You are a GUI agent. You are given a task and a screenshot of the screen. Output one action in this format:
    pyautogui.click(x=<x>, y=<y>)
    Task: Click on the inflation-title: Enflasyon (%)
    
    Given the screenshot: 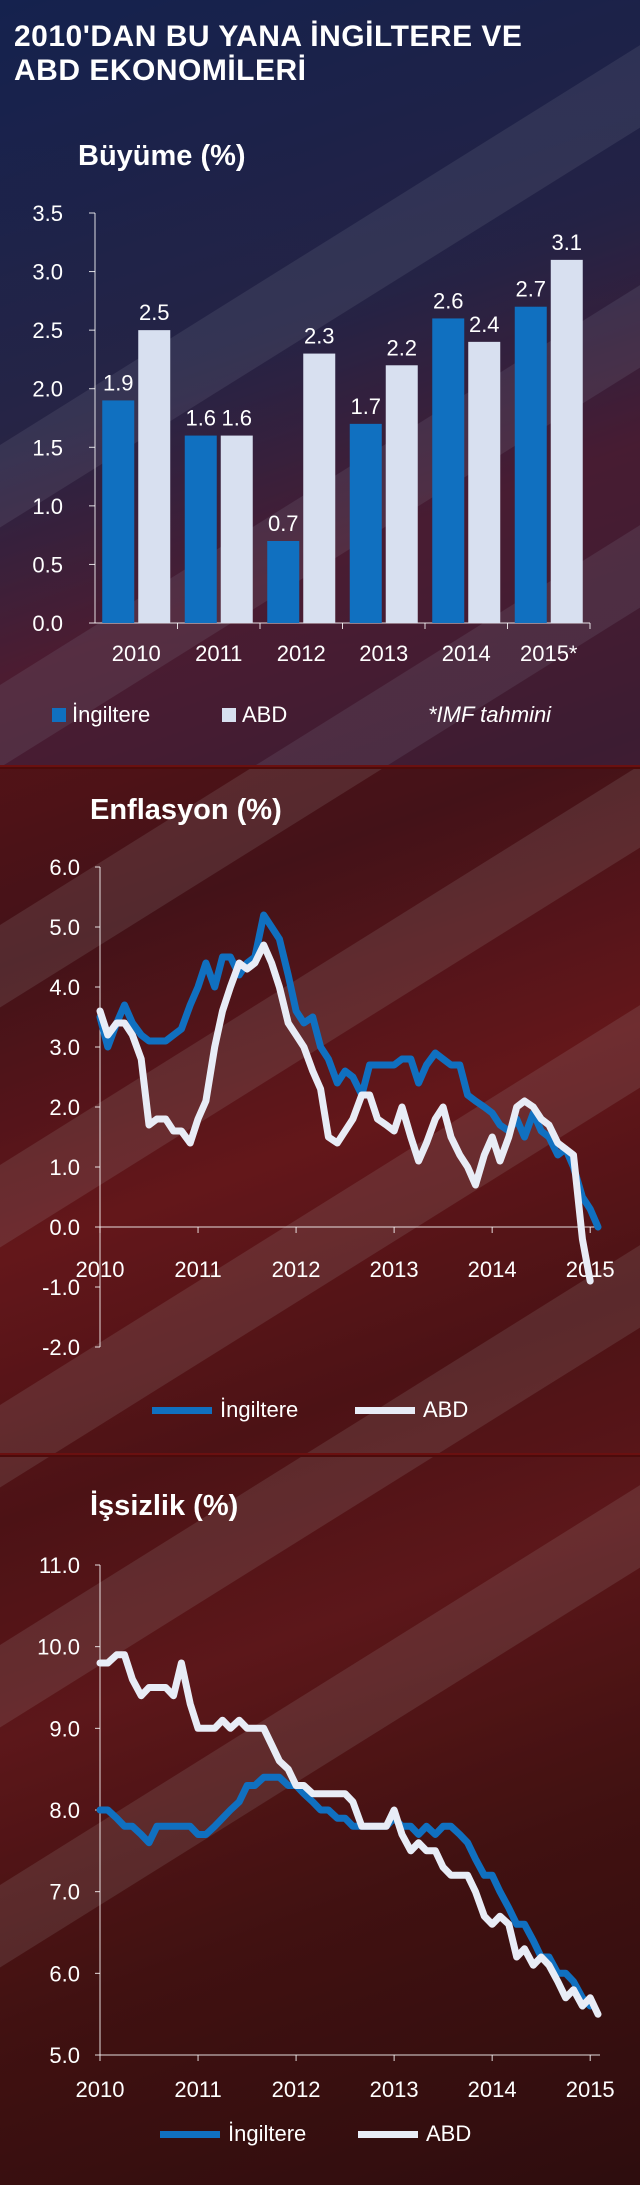 What is the action you would take?
    pyautogui.click(x=186, y=810)
    